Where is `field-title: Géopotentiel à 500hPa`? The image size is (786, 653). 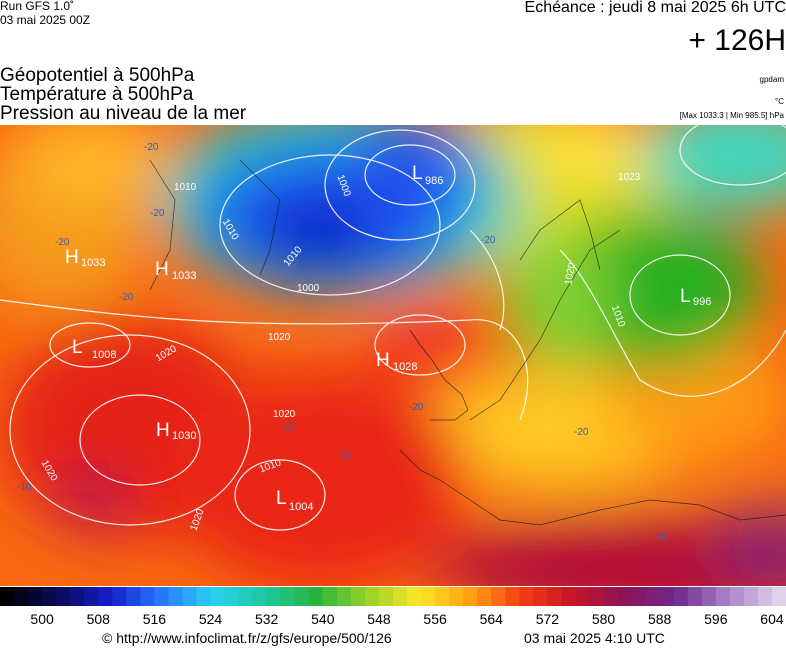
field-title: Géopotentiel à 500hPa is located at coordinates (97, 75).